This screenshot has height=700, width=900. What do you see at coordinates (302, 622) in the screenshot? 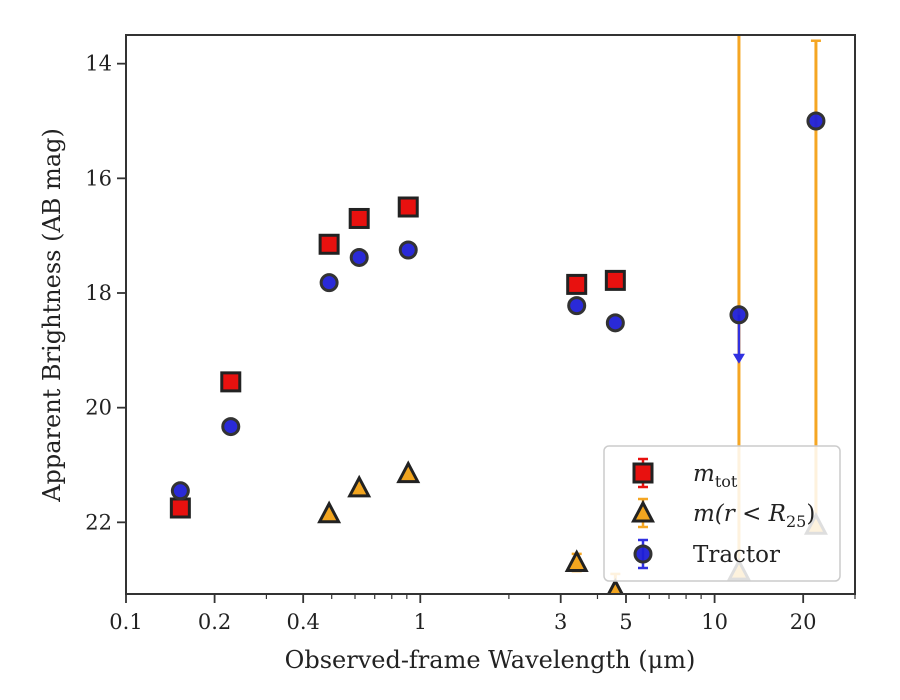
I see `x-tick-label: 0.4` at bounding box center [302, 622].